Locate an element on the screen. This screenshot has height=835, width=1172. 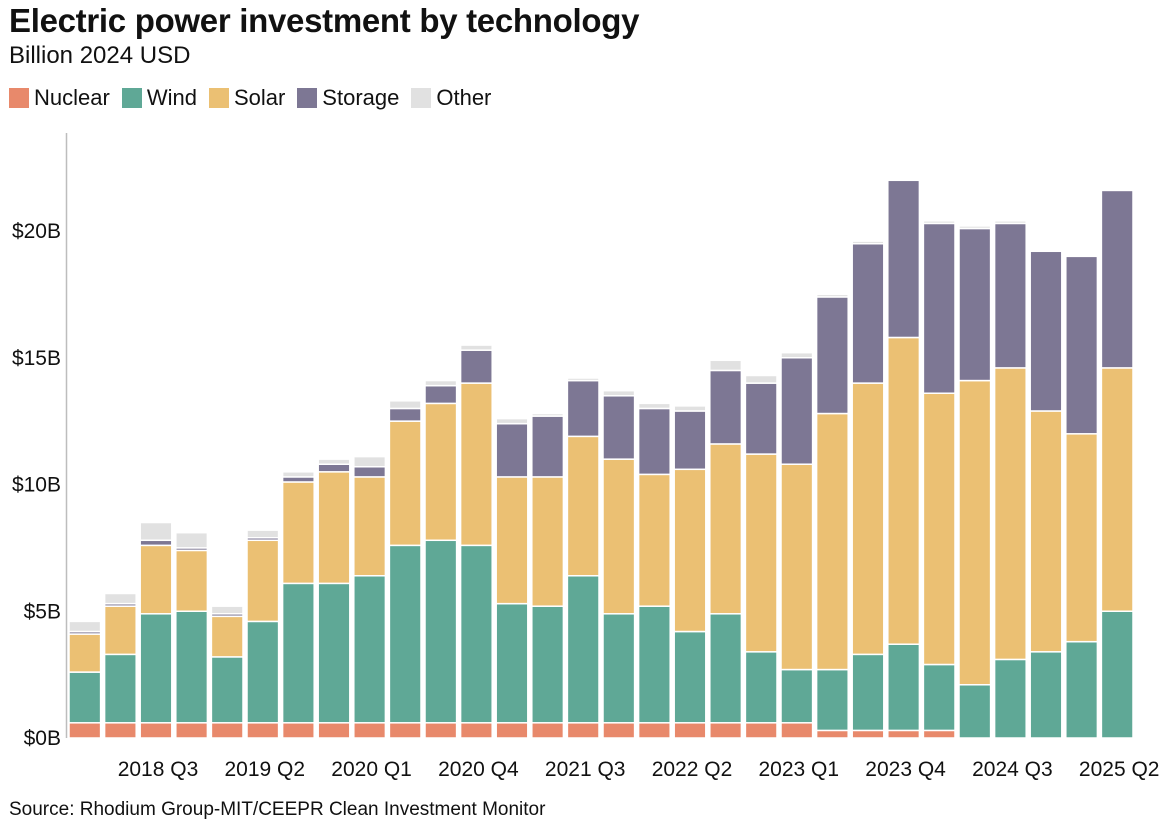
chart-subtitle: Billion 2024 USD is located at coordinates (100, 55).